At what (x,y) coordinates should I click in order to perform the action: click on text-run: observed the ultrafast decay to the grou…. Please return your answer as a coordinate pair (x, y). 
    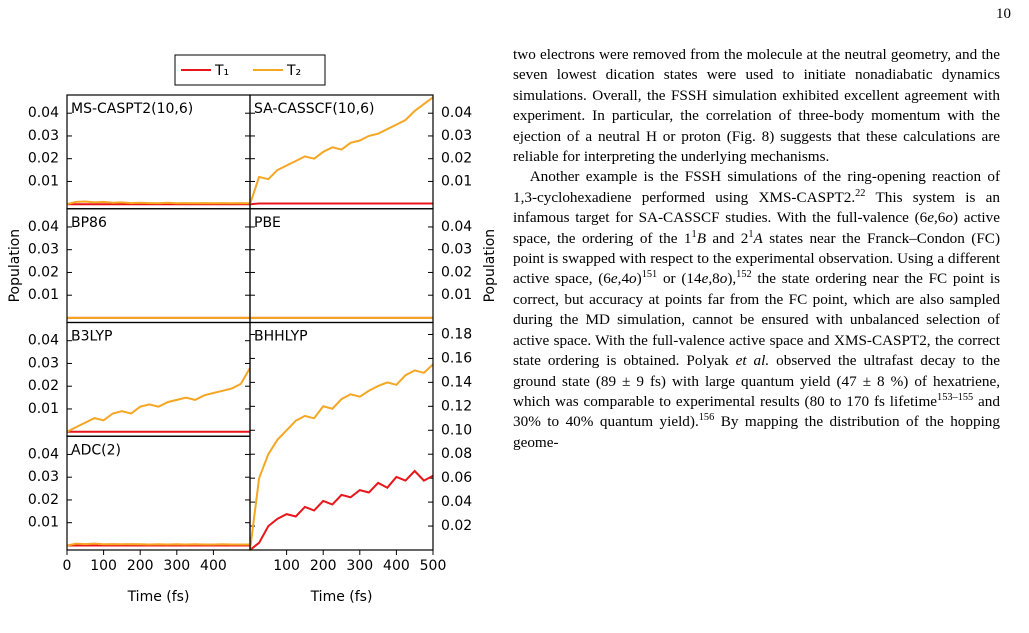
    Looking at the image, I should click on (756, 381).